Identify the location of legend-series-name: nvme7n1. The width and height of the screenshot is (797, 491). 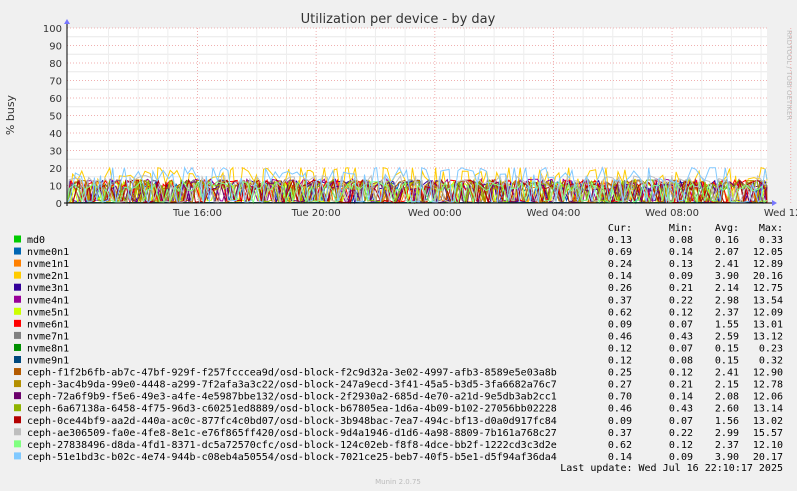
(48, 336).